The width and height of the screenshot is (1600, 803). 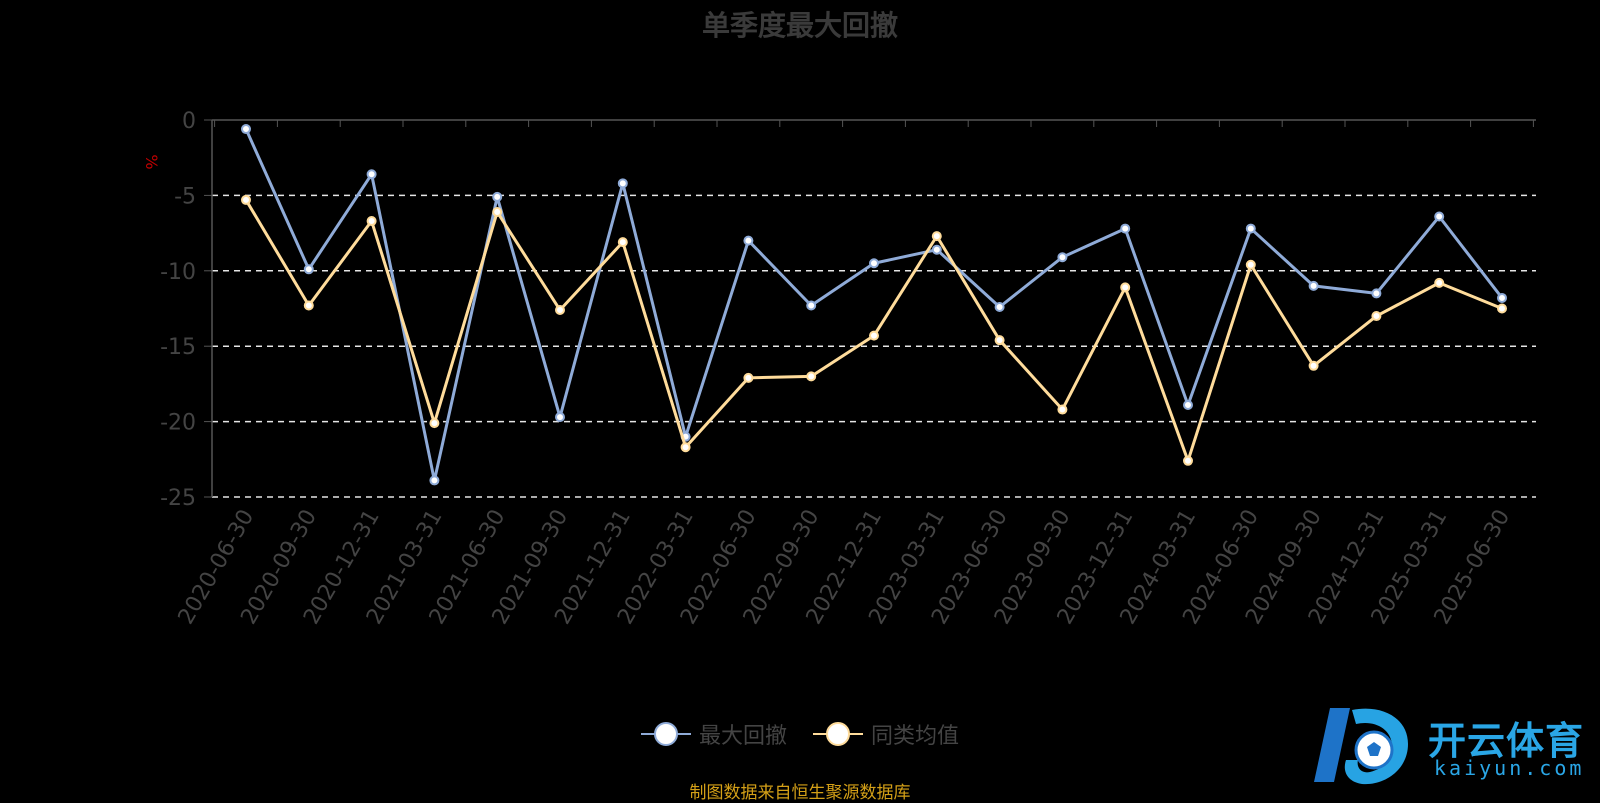 I want to click on y-tick-label: -15, so click(x=178, y=347).